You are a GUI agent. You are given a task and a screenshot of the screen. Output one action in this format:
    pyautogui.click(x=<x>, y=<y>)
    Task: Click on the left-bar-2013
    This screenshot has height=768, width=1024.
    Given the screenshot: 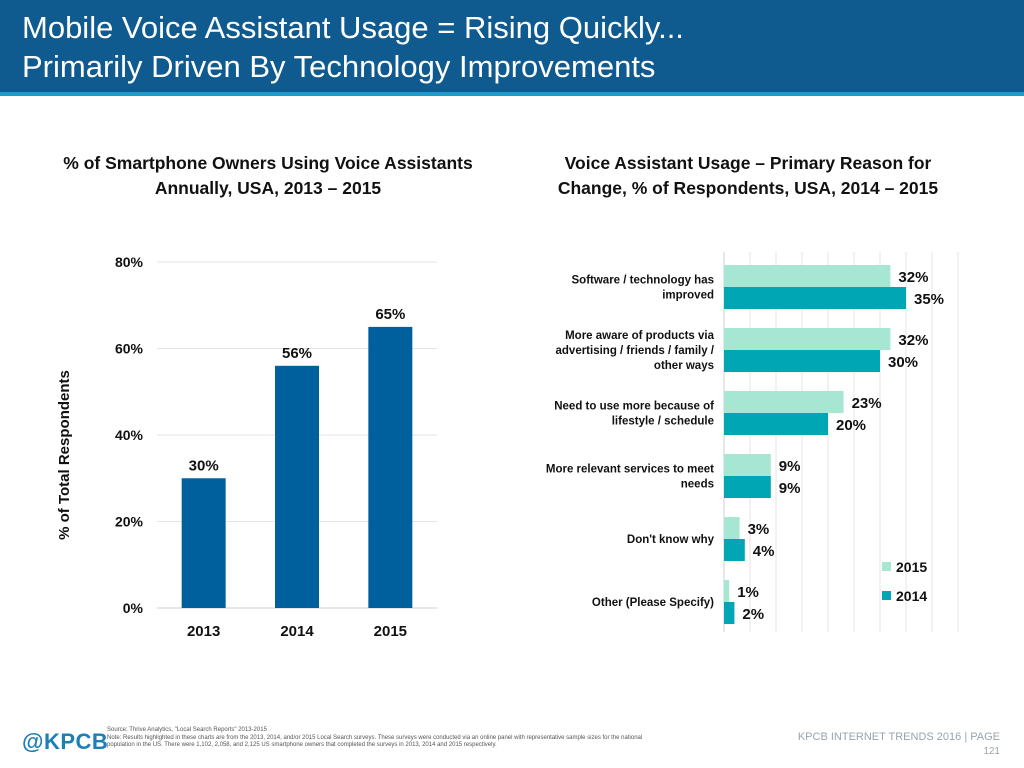 What is the action you would take?
    pyautogui.click(x=203, y=543)
    